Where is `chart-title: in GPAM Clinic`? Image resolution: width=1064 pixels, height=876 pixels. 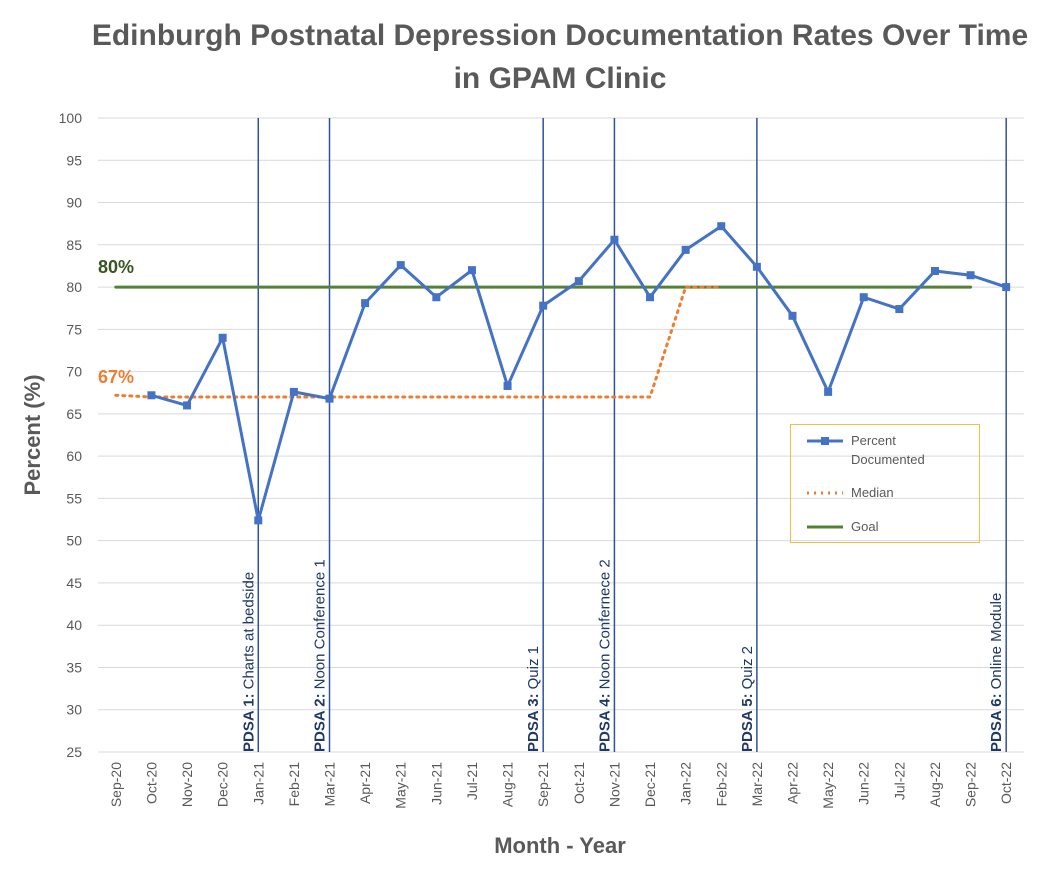 chart-title: in GPAM Clinic is located at coordinates (560, 78).